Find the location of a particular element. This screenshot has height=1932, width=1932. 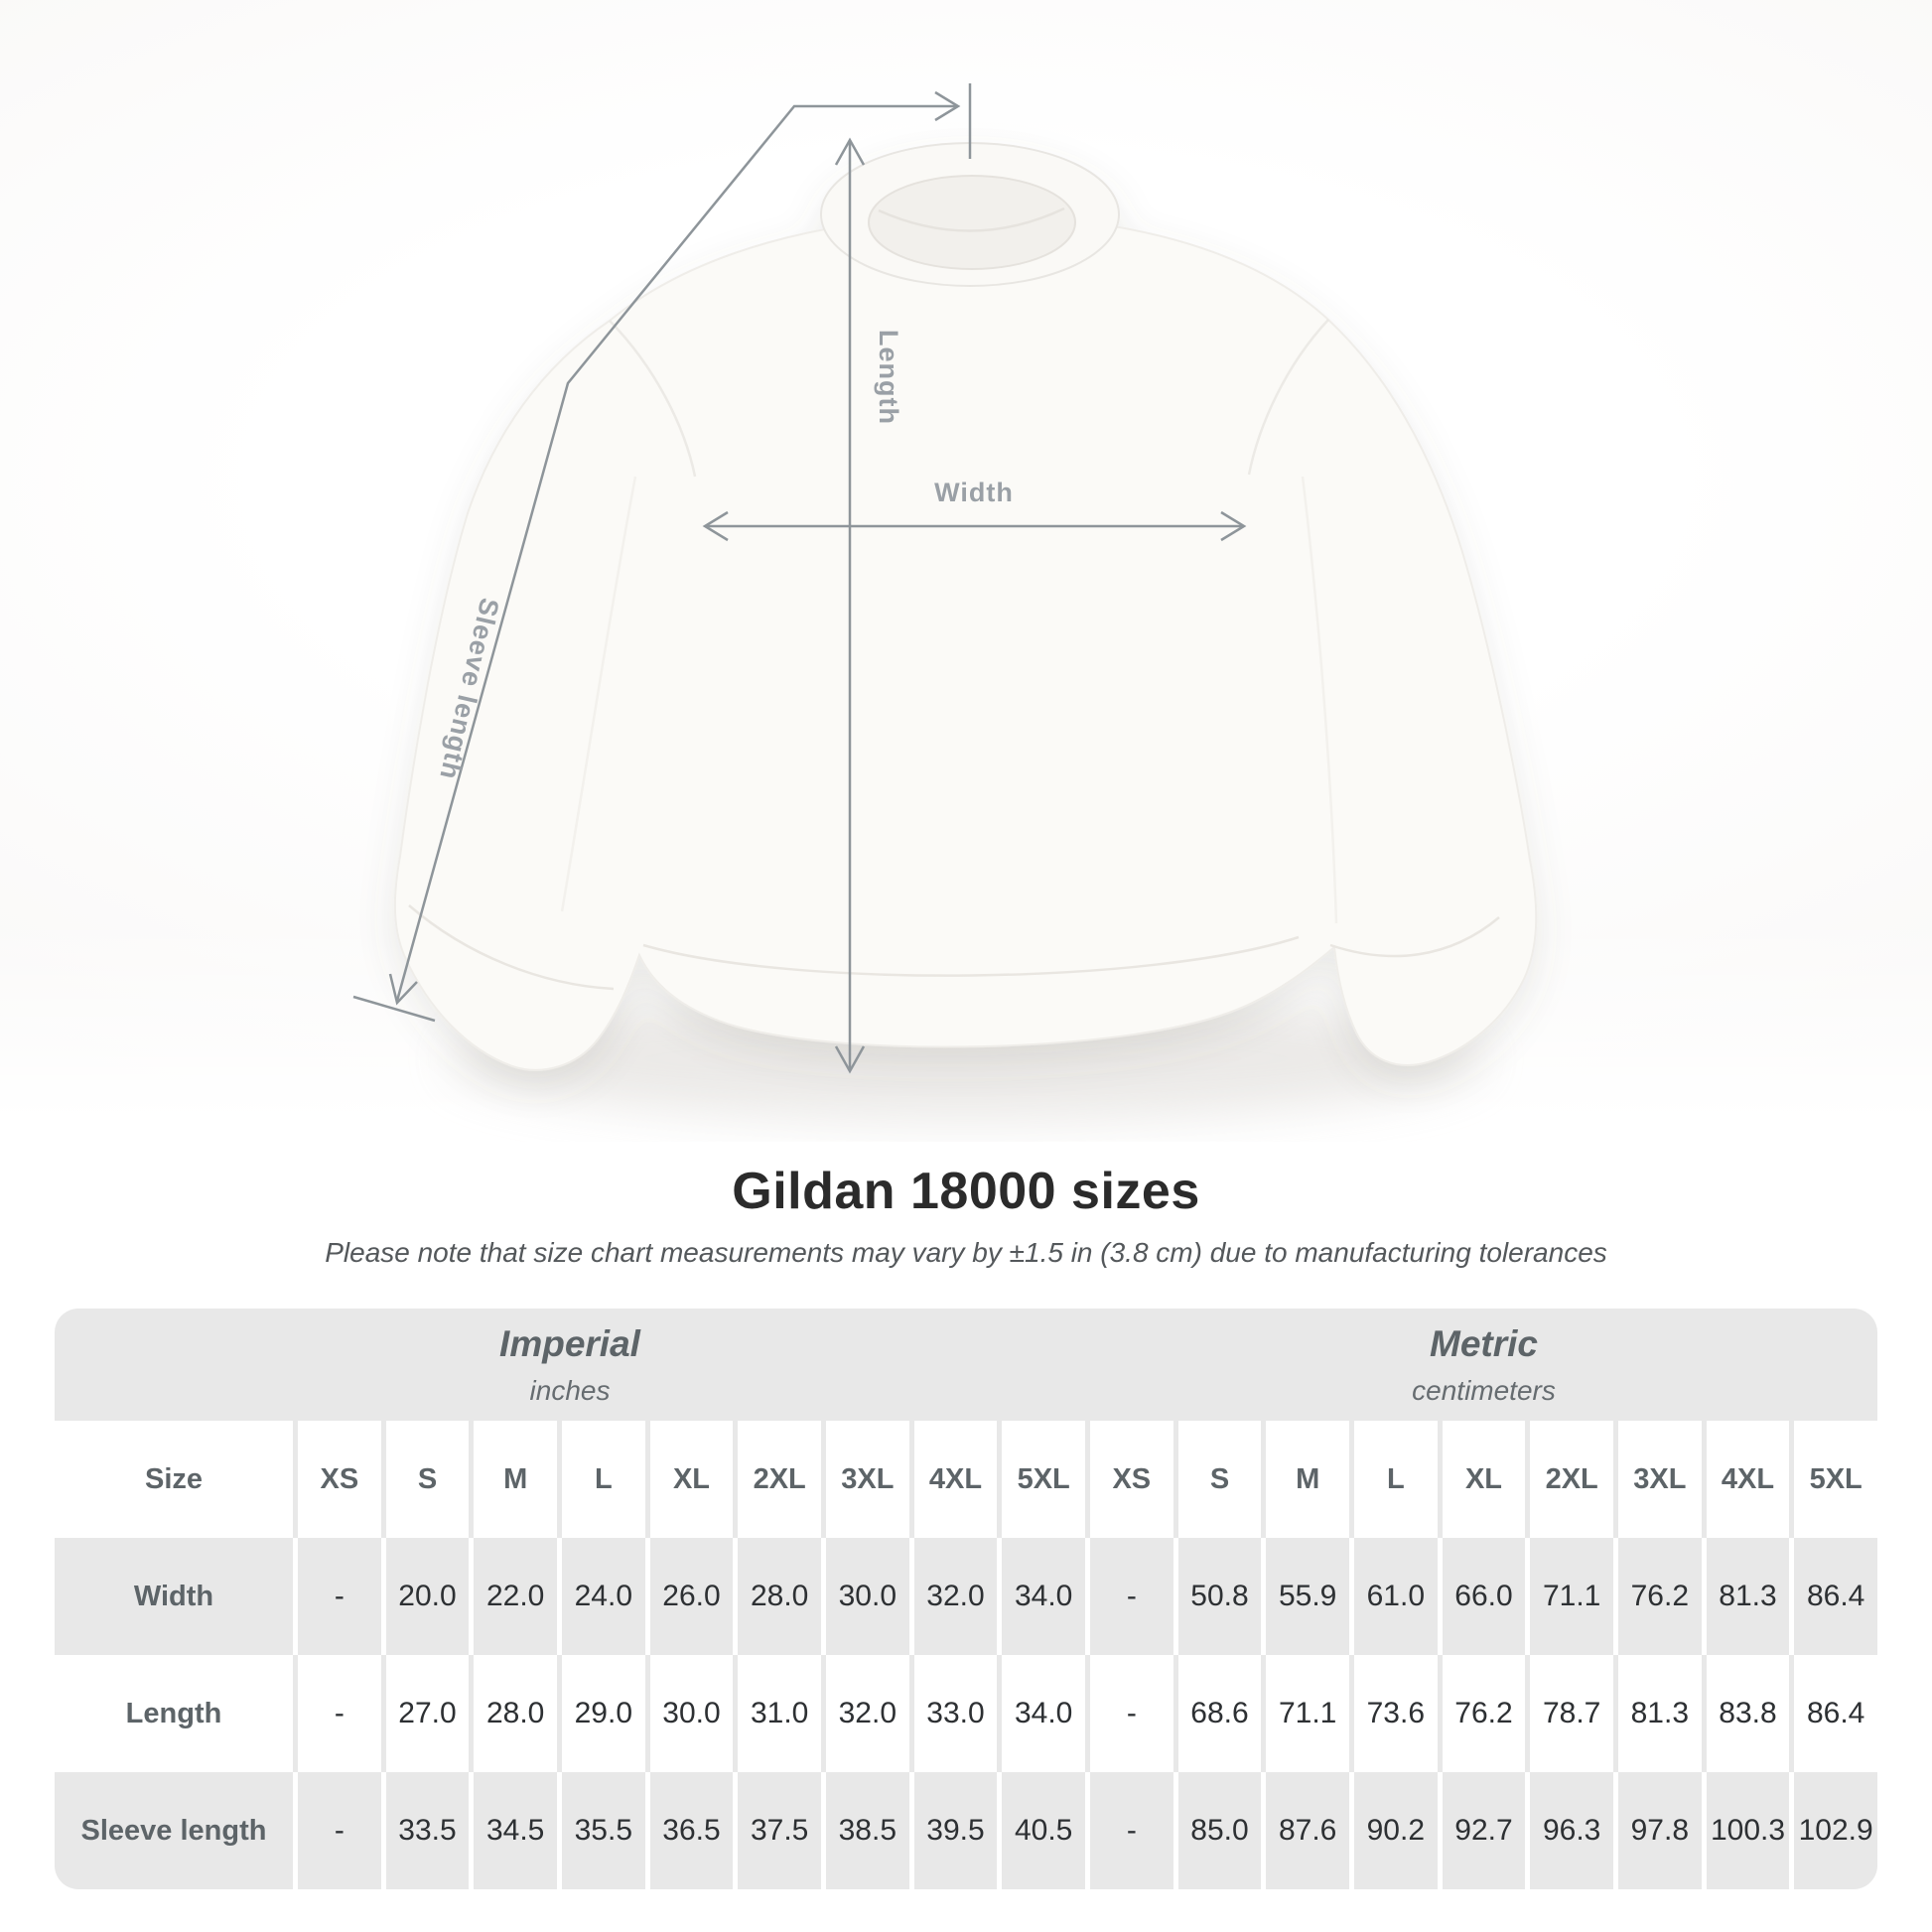

value-cell-imperial: 31.0 is located at coordinates (780, 1714).